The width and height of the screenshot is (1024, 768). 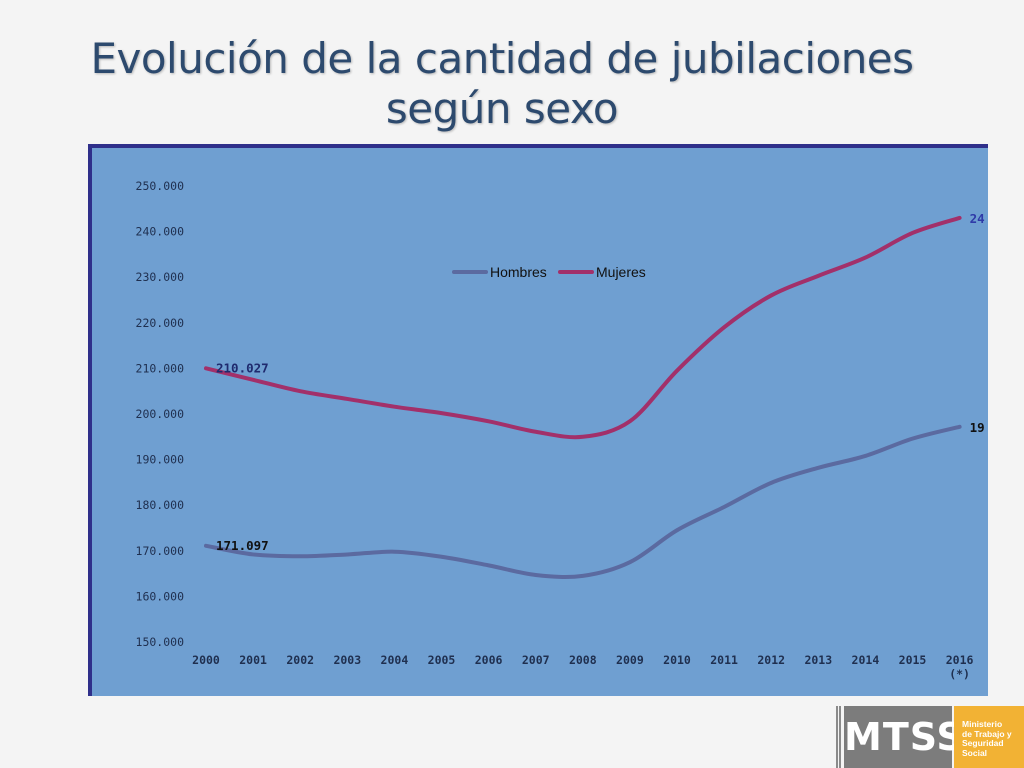 What do you see at coordinates (160, 551) in the screenshot?
I see `y-tick-label: 170.000` at bounding box center [160, 551].